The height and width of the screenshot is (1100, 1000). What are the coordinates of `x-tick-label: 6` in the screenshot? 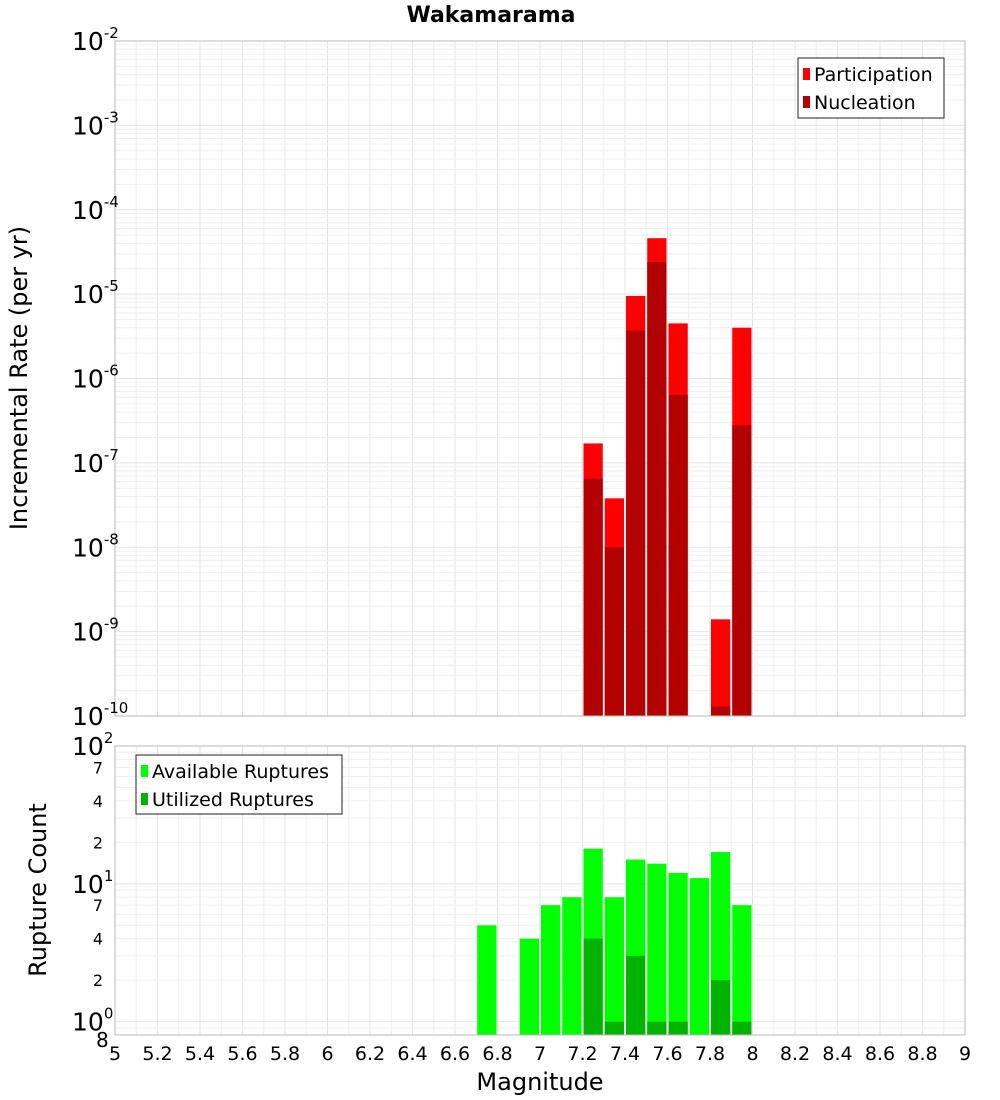 It's located at (327, 1054).